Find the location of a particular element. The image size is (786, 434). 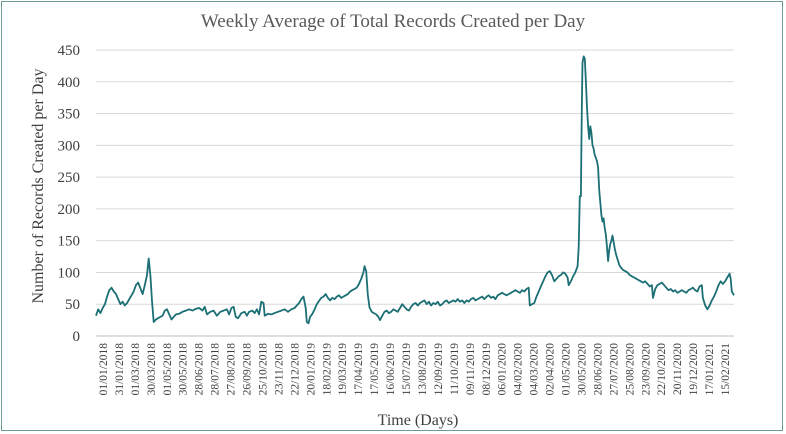

x-tick-label: 27/07/2020 is located at coordinates (614, 369).